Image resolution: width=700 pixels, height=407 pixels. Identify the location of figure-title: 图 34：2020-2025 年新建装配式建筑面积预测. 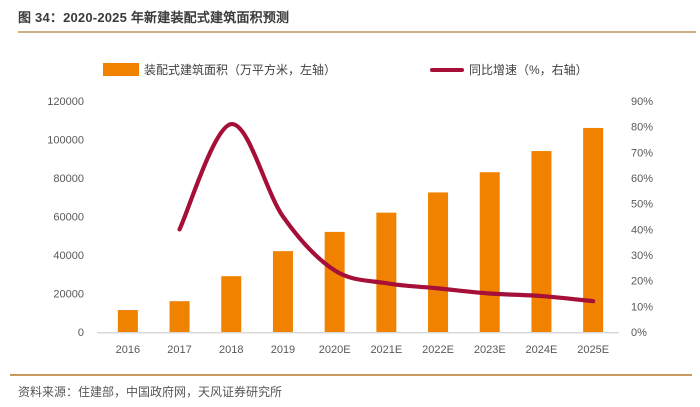
(154, 17).